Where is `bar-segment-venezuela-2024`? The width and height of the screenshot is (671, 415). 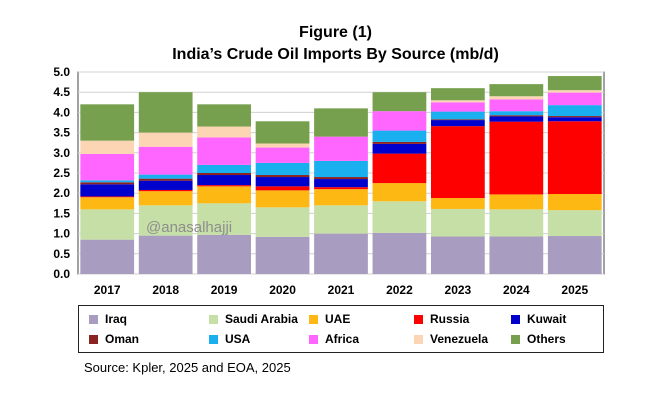 bar-segment-venezuela-2024 is located at coordinates (516, 98).